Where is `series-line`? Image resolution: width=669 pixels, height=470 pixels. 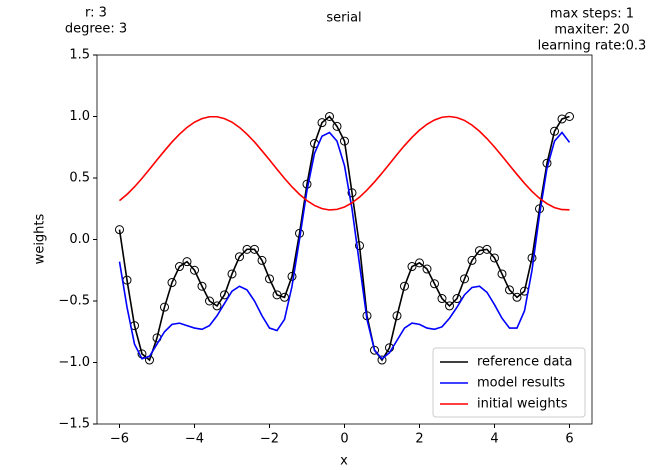
series-line is located at coordinates (344, 163).